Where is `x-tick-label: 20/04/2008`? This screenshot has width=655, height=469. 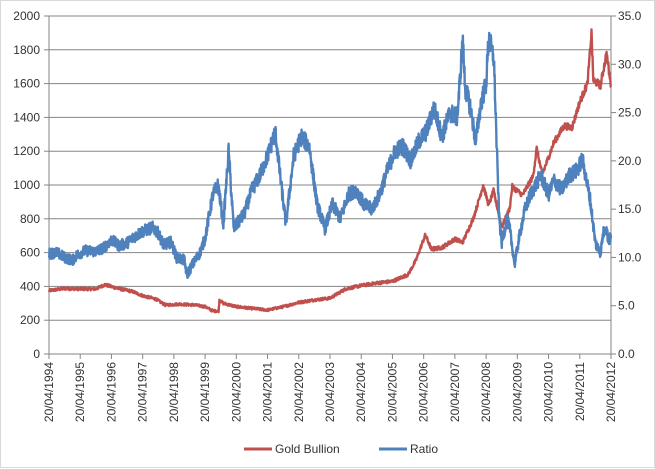
x-tick-label: 20/04/2008 is located at coordinates (486, 392).